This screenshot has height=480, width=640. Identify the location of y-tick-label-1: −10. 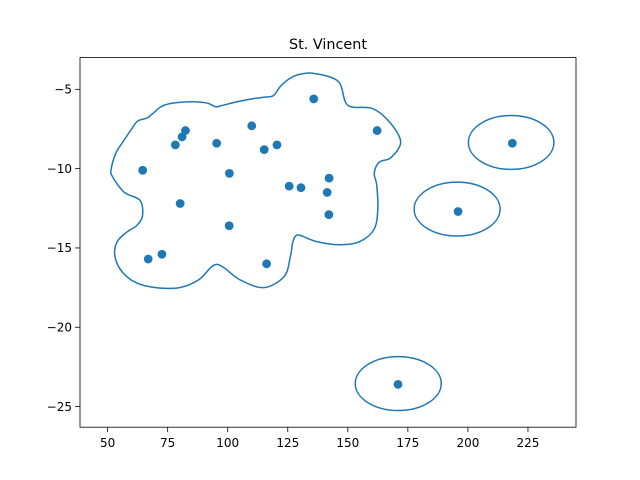
(59, 169).